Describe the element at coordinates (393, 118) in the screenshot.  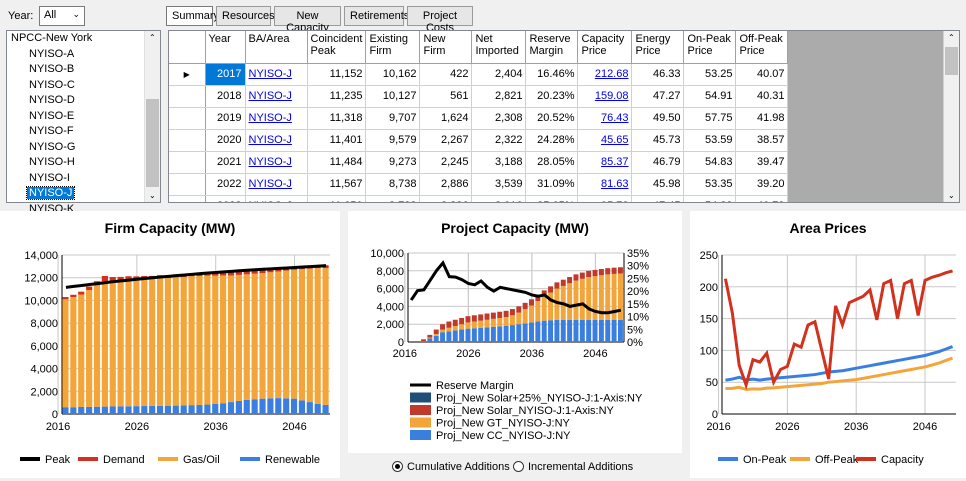
I see `table-cell: 9,707` at that location.